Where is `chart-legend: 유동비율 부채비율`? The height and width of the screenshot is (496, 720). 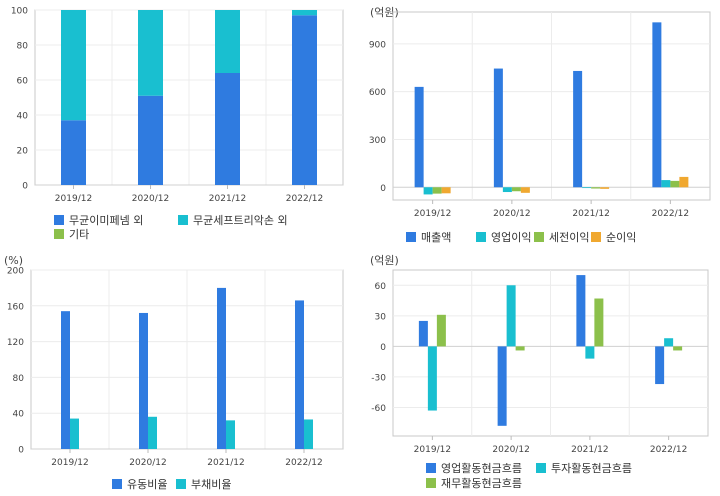 chart-legend: 유동비율 부채비율 is located at coordinates (232, 485).